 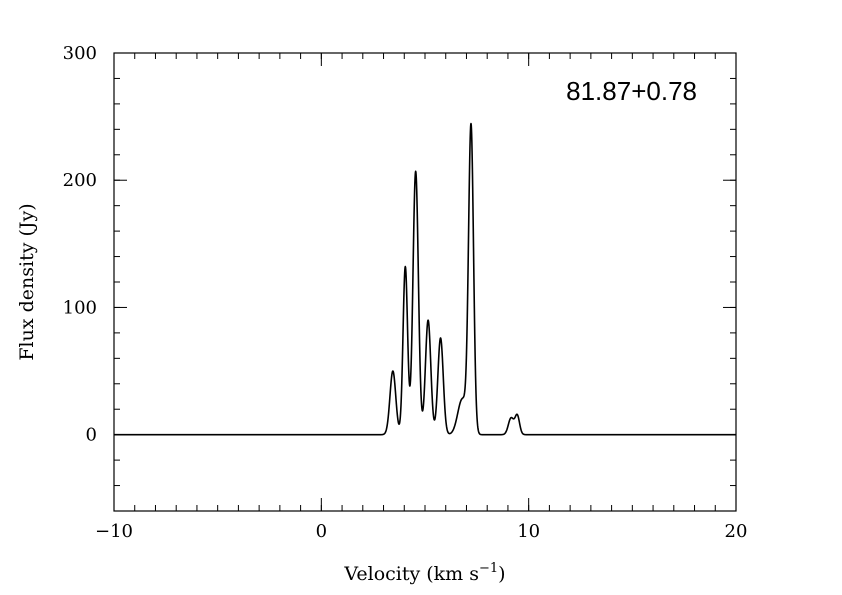 What do you see at coordinates (27, 281) in the screenshot?
I see `y-axis-title: Flux density (Jy)` at bounding box center [27, 281].